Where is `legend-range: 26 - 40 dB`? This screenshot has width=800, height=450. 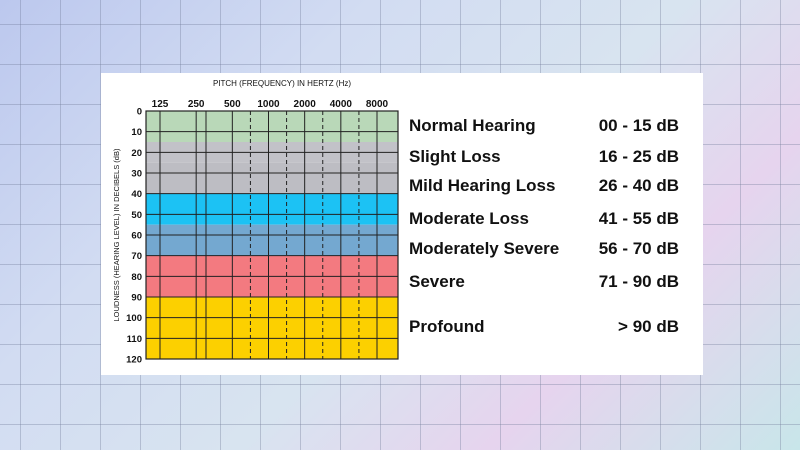
legend-range: 26 - 40 dB is located at coordinates (638, 185).